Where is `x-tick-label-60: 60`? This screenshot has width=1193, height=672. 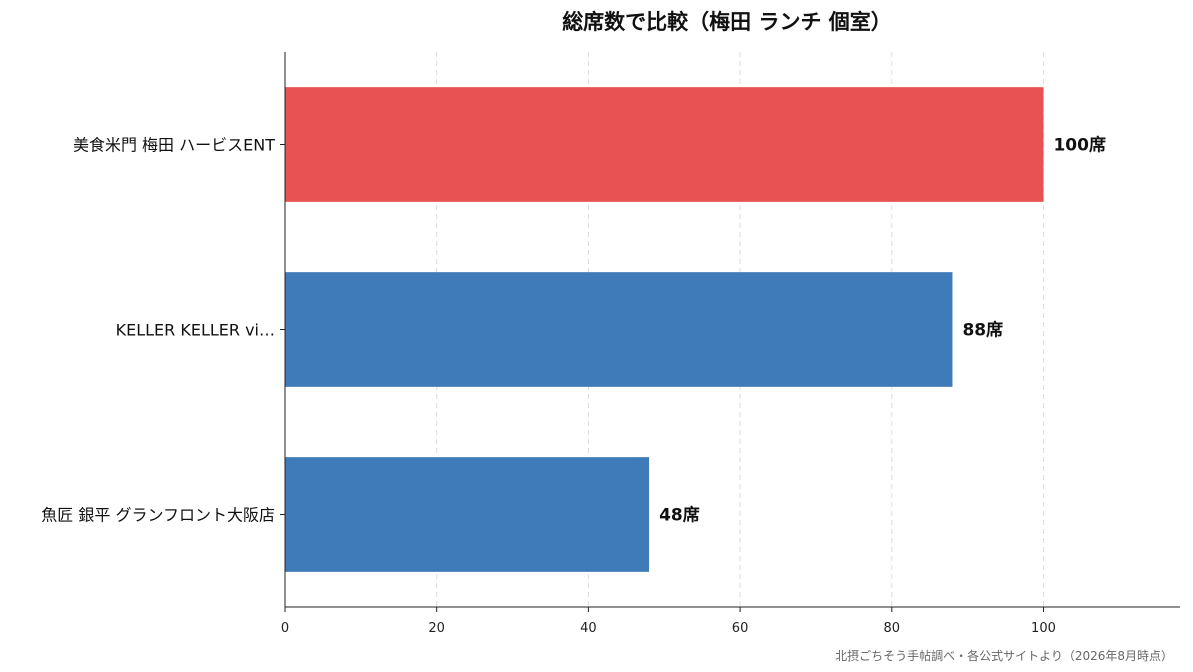 x-tick-label-60: 60 is located at coordinates (740, 628).